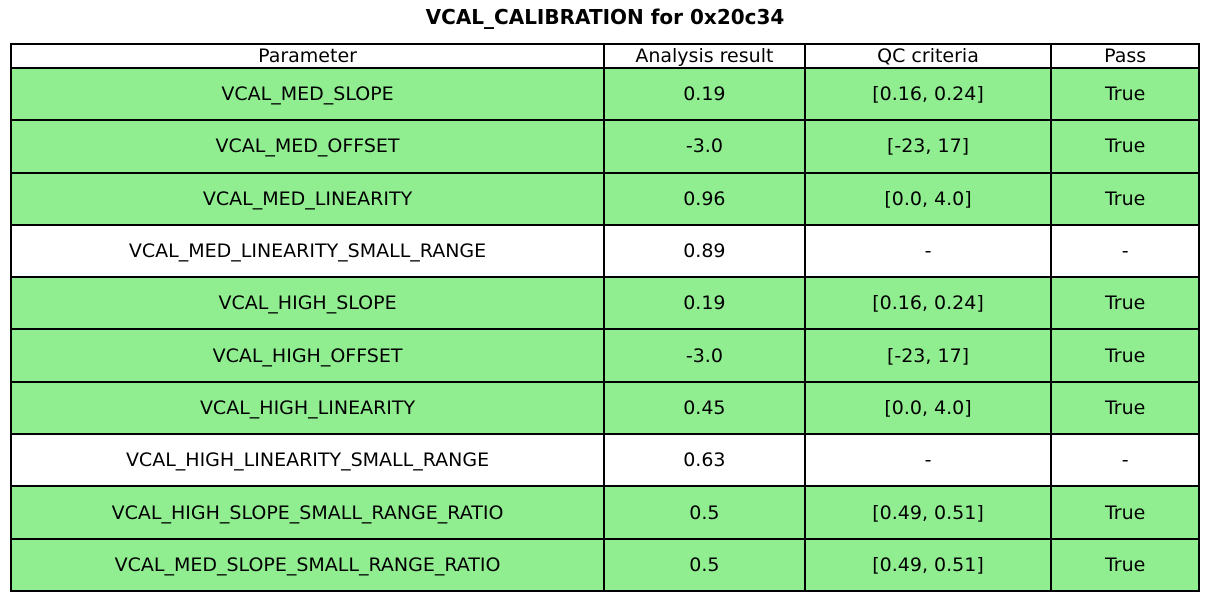 This screenshot has height=604, width=1210. I want to click on parameter-cell: VCAL_HIGH_SLOPE, so click(307, 303).